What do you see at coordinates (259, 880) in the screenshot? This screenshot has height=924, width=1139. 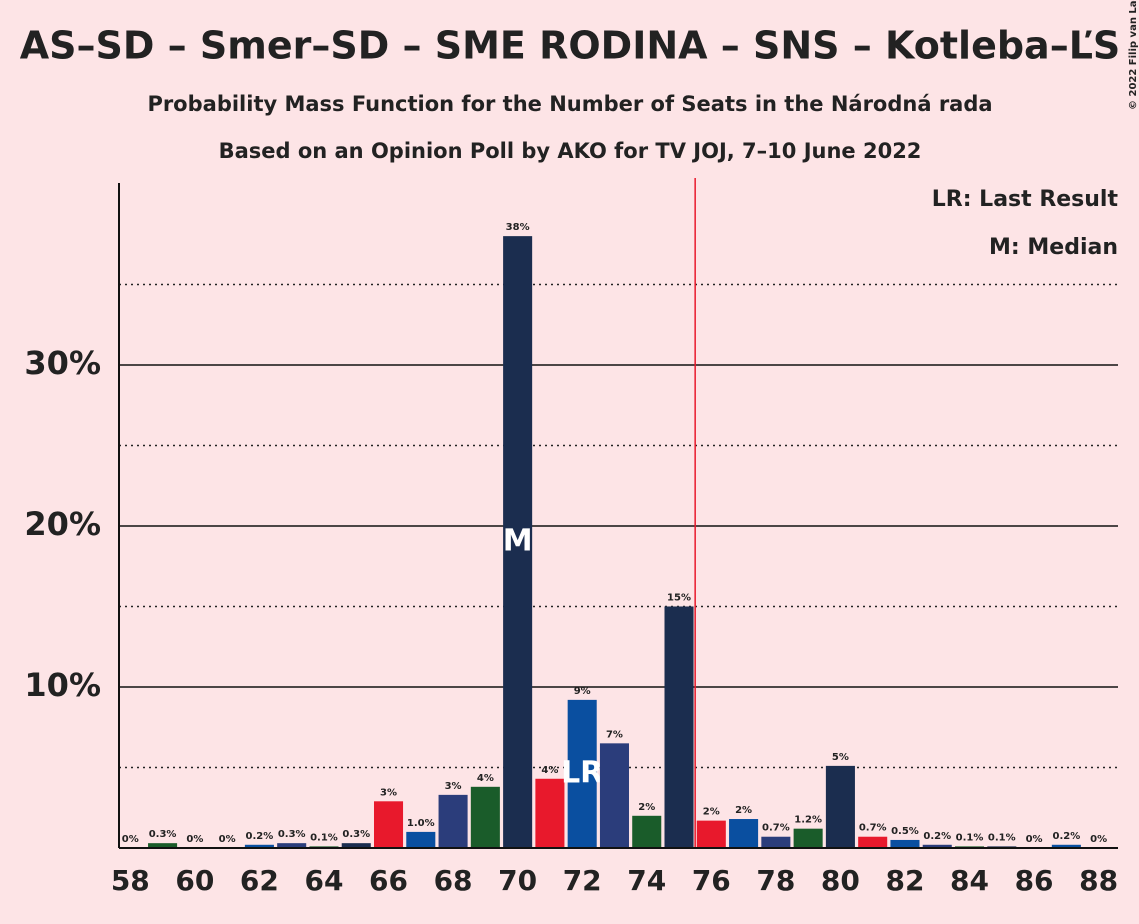 I see `x-tick-label: 62` at bounding box center [259, 880].